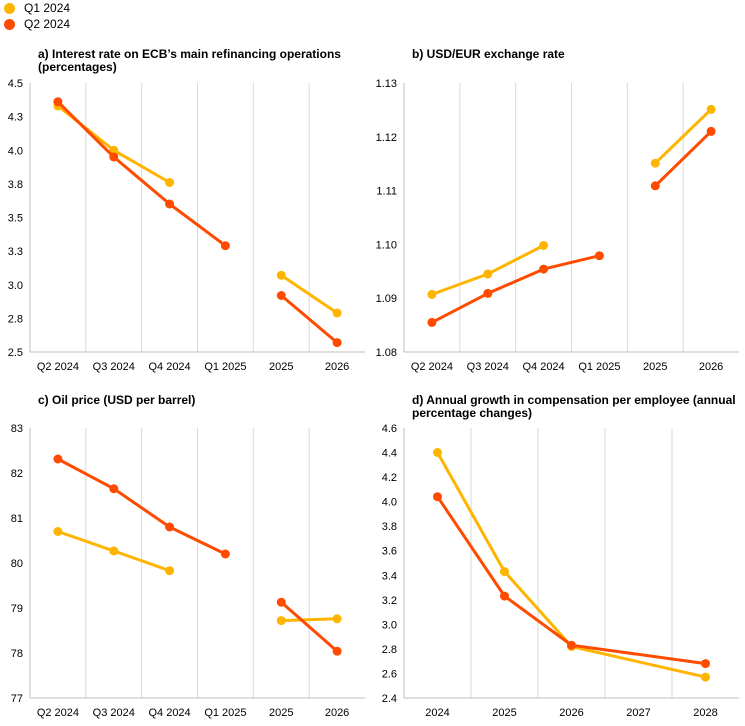 The image size is (745, 726). Describe the element at coordinates (15, 219) in the screenshot. I see `y-tick-label: 3.5` at that location.